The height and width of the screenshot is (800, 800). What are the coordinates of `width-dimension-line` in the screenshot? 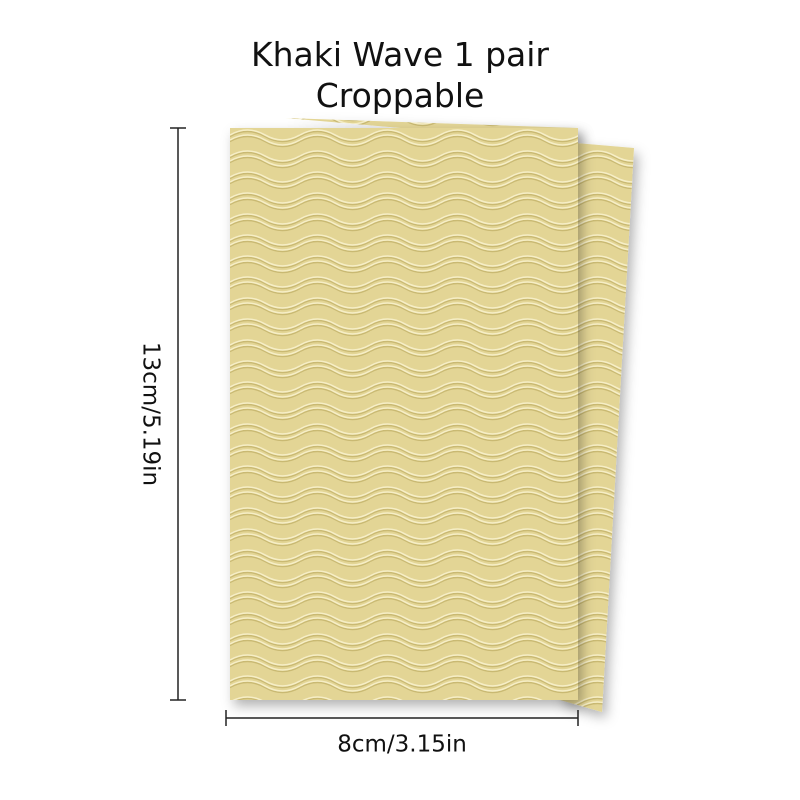 It's located at (402, 718).